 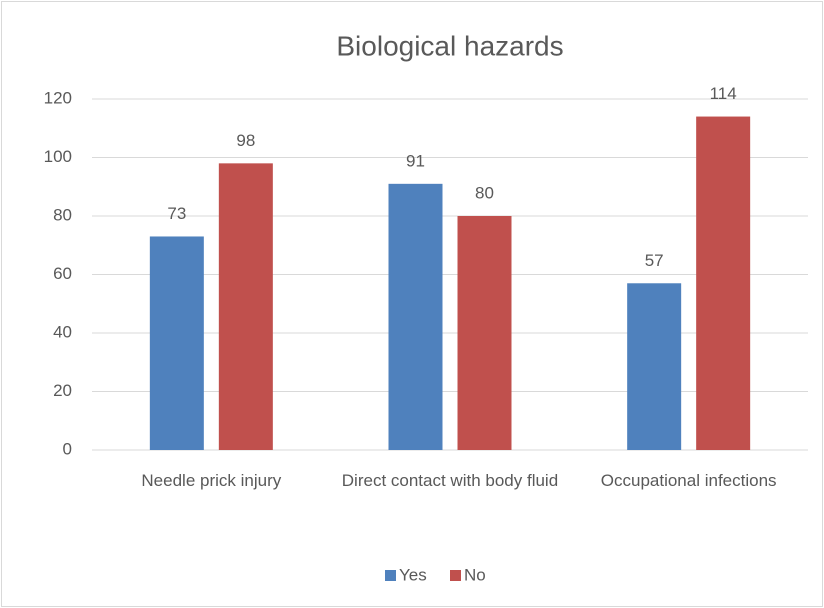 I want to click on x-tick-label: Needle prick injury, so click(x=211, y=480).